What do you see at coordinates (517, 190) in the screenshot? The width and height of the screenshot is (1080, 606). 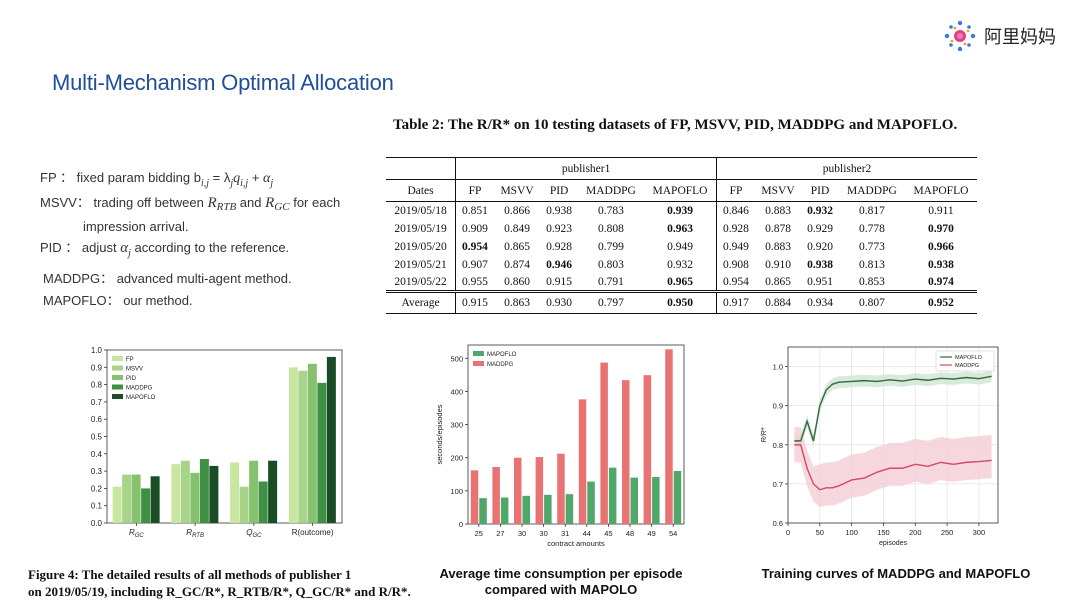 I see `column-header-msvv: MSVV` at bounding box center [517, 190].